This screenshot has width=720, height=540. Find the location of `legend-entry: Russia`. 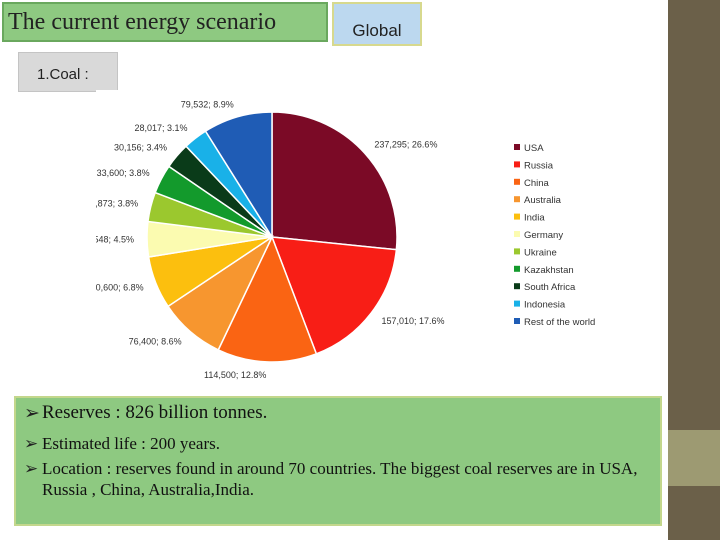

legend-entry: Russia is located at coordinates (539, 165).